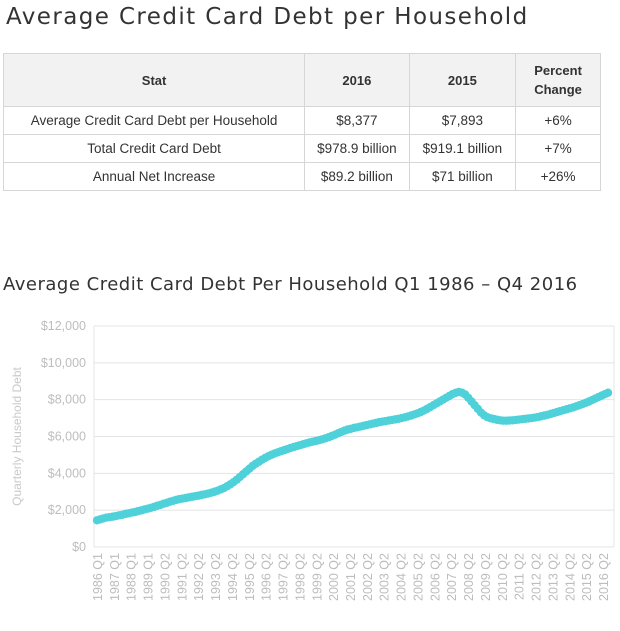 This screenshot has width=620, height=631. I want to click on y-axis-ticks: $0 $2,000 $4,000 $6,000 $8,000 $10,000 $12,000, so click(63, 436).